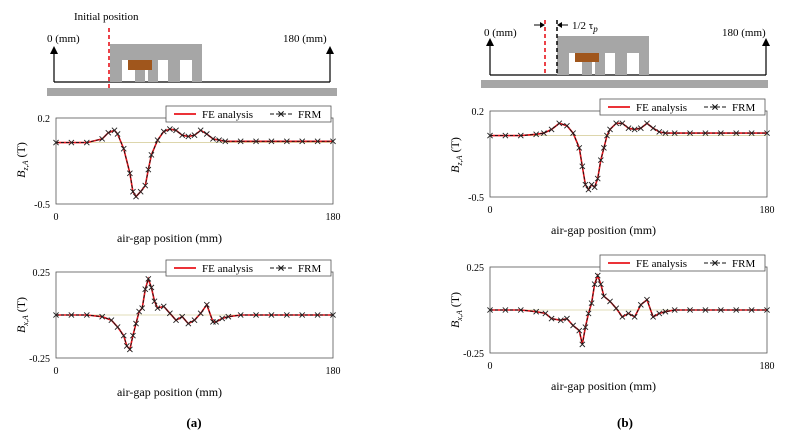  What do you see at coordinates (140, 76) in the screenshot?
I see `panel-a-magnet-stem` at bounding box center [140, 76].